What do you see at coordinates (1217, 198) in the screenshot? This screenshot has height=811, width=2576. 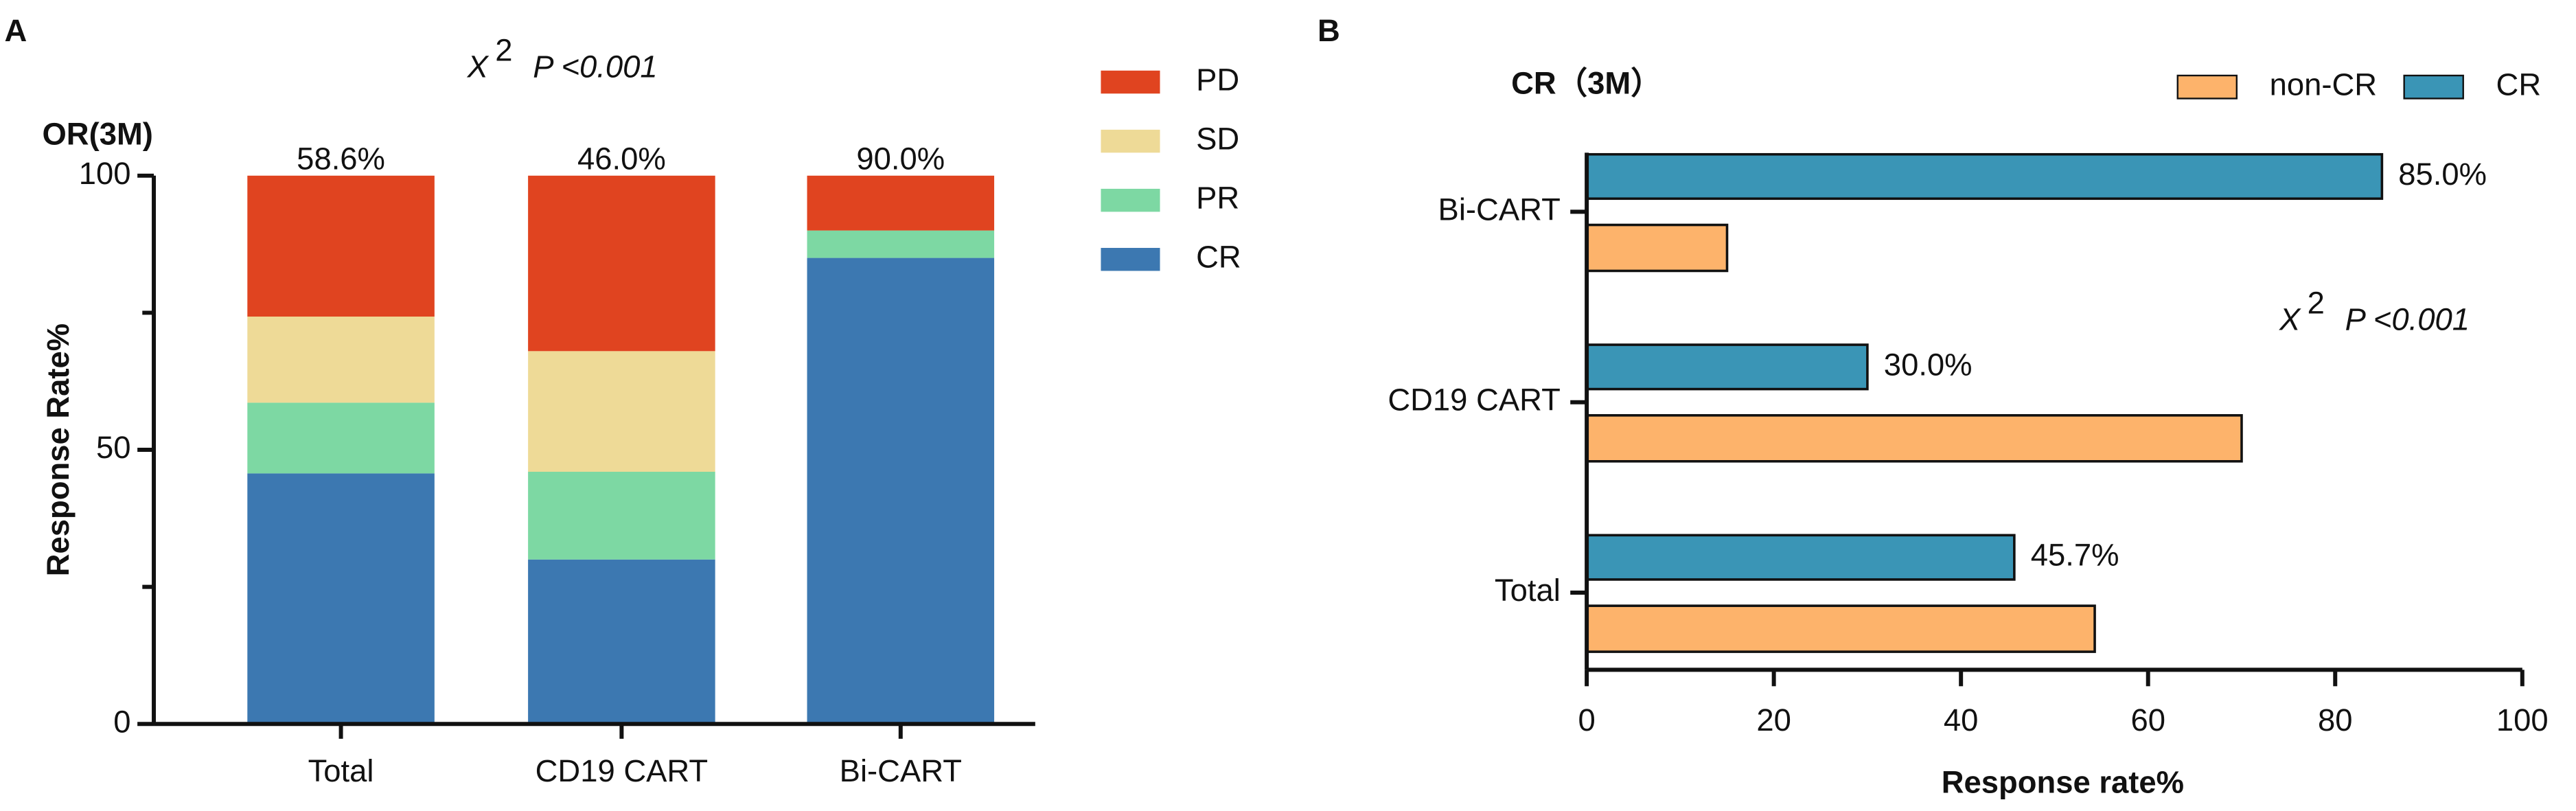 I see `legend-label: PR` at bounding box center [1217, 198].